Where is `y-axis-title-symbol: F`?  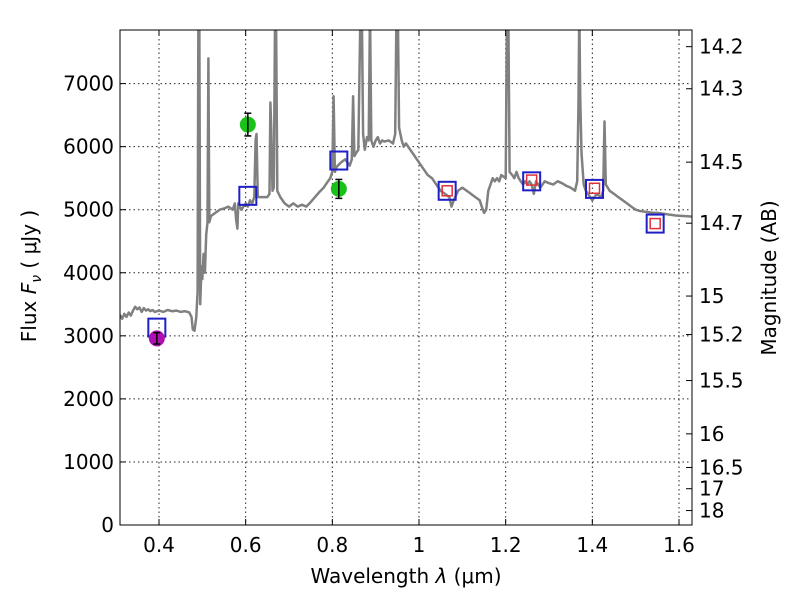 y-axis-title-symbol: F is located at coordinates (29, 288).